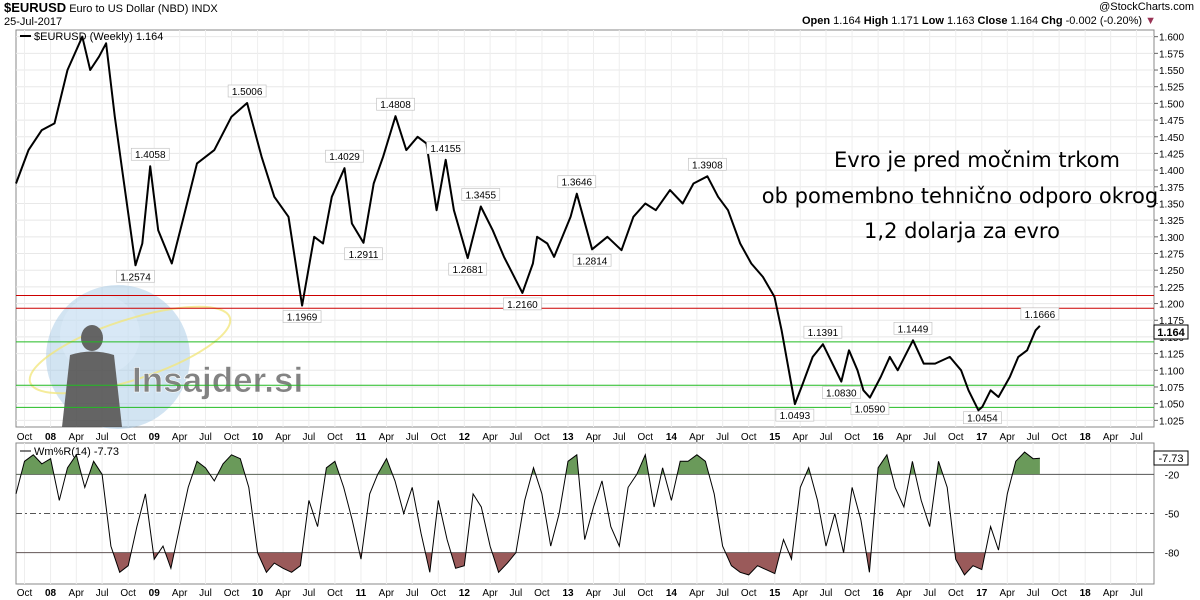 The height and width of the screenshot is (600, 1200). What do you see at coordinates (960, 21) in the screenshot?
I see `low-value: 1.163` at bounding box center [960, 21].